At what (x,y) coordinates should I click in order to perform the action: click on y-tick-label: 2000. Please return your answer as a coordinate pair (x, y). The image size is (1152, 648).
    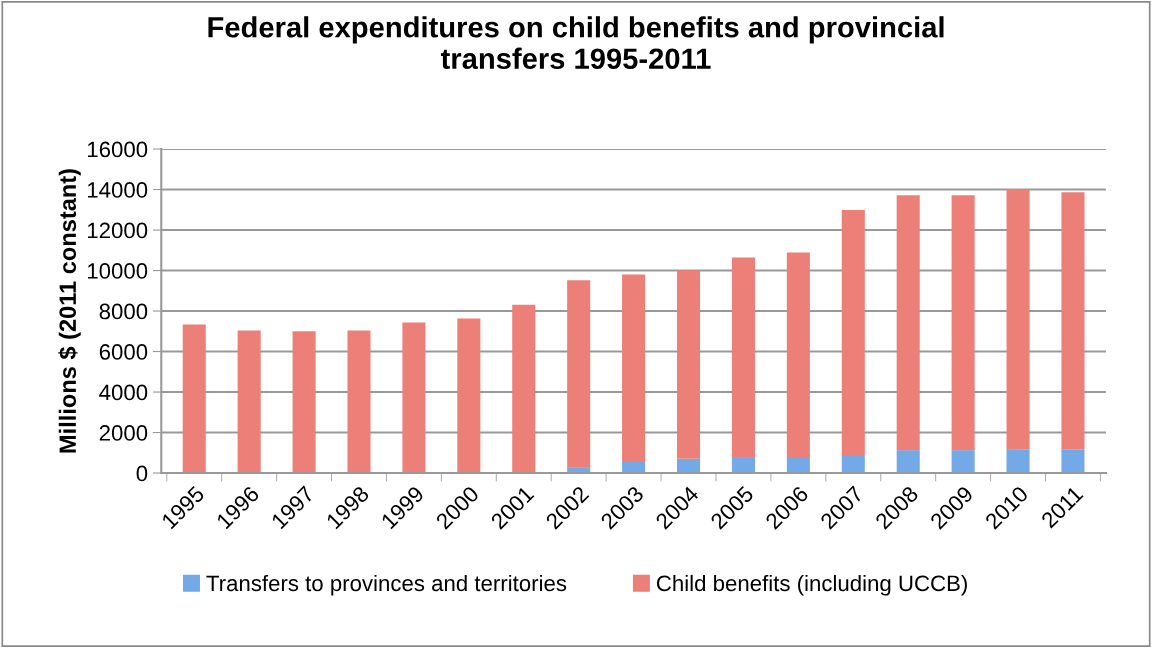
    Looking at the image, I should click on (123, 433).